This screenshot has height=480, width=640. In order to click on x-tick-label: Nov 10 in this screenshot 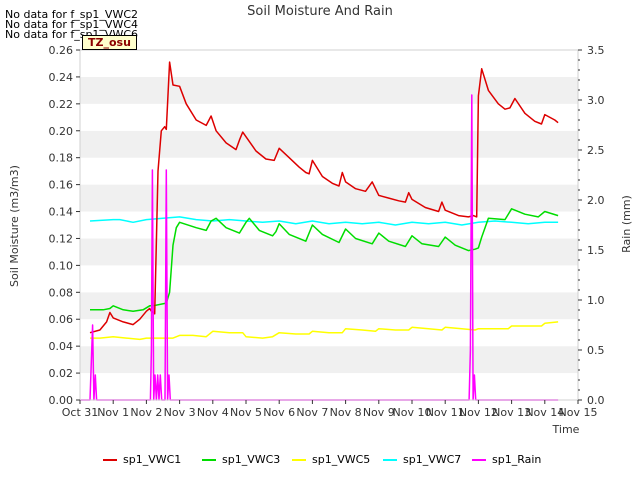, I will do `click(412, 412)`.